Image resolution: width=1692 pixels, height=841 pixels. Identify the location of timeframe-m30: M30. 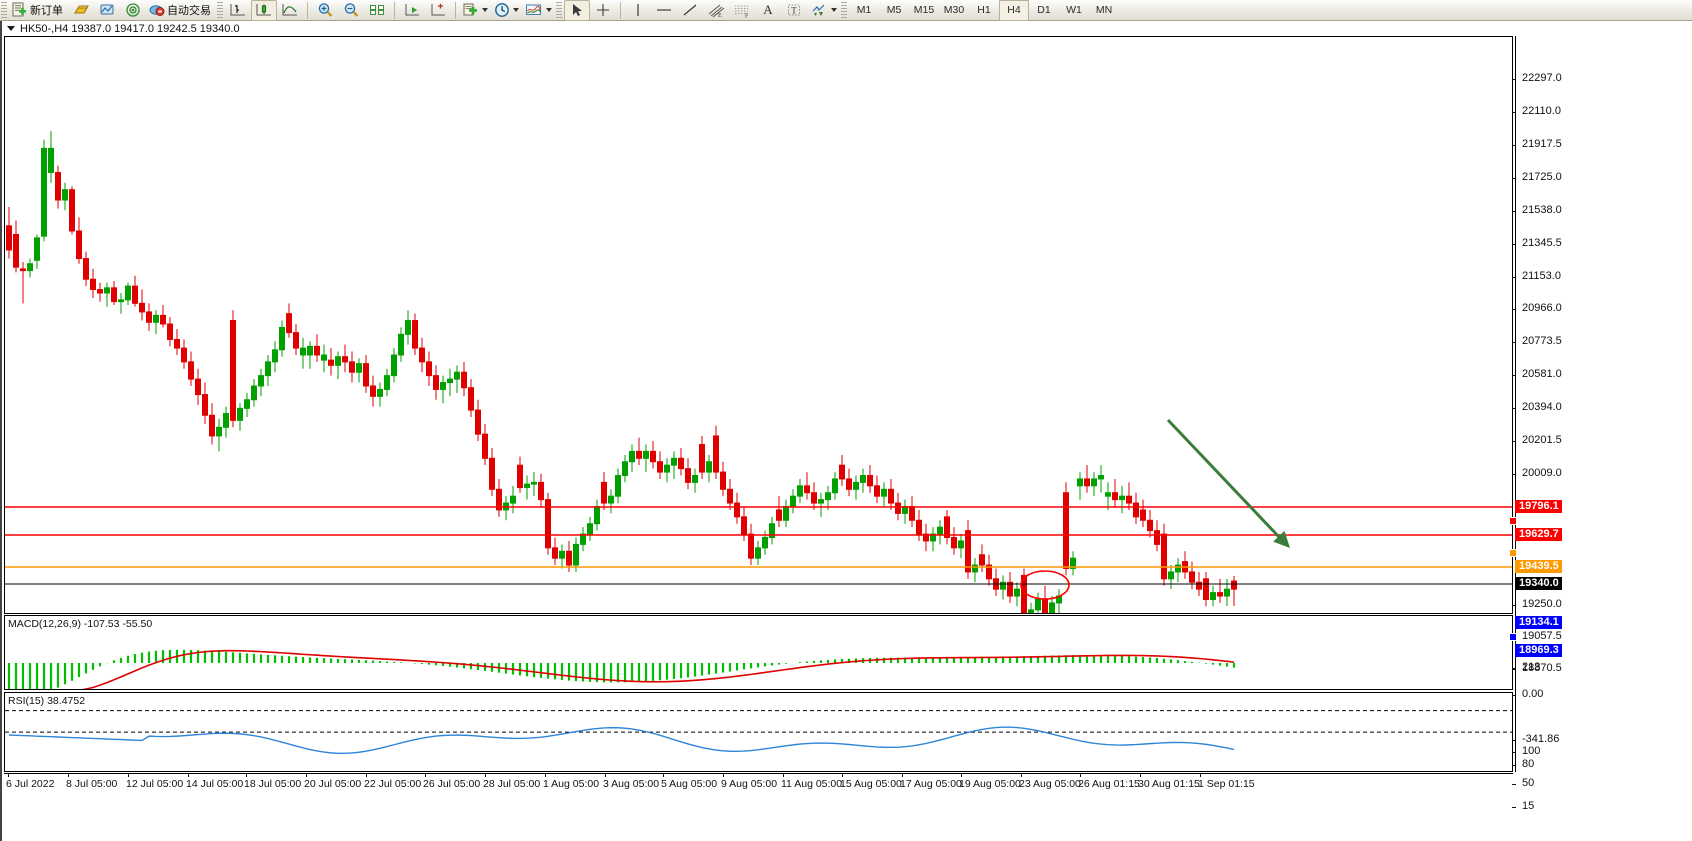
(954, 10).